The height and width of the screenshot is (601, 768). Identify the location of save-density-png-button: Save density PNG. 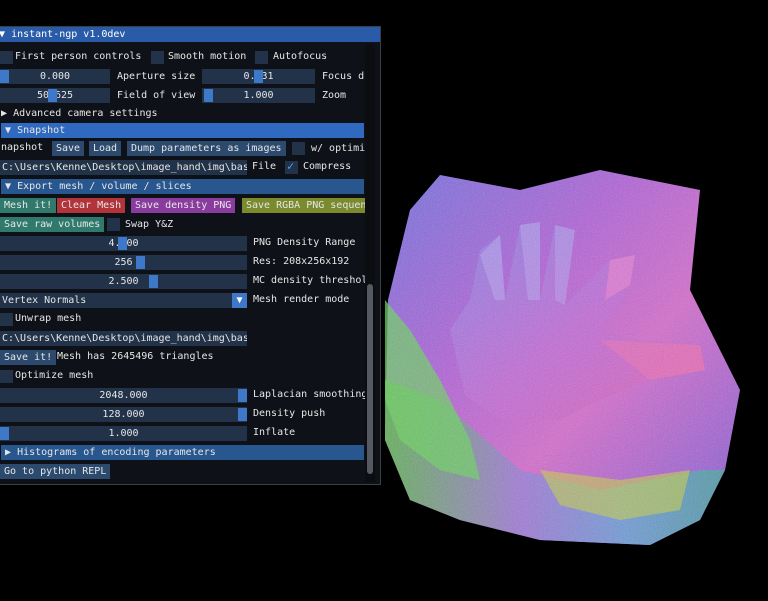
(183, 205).